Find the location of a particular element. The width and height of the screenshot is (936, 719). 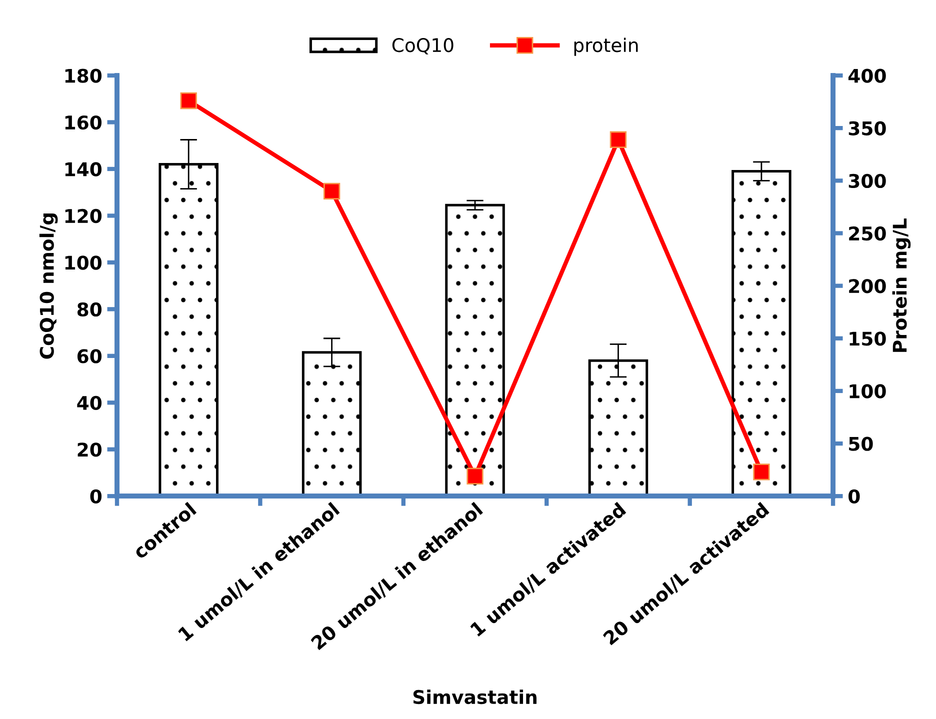

legend-label: protein is located at coordinates (606, 47).